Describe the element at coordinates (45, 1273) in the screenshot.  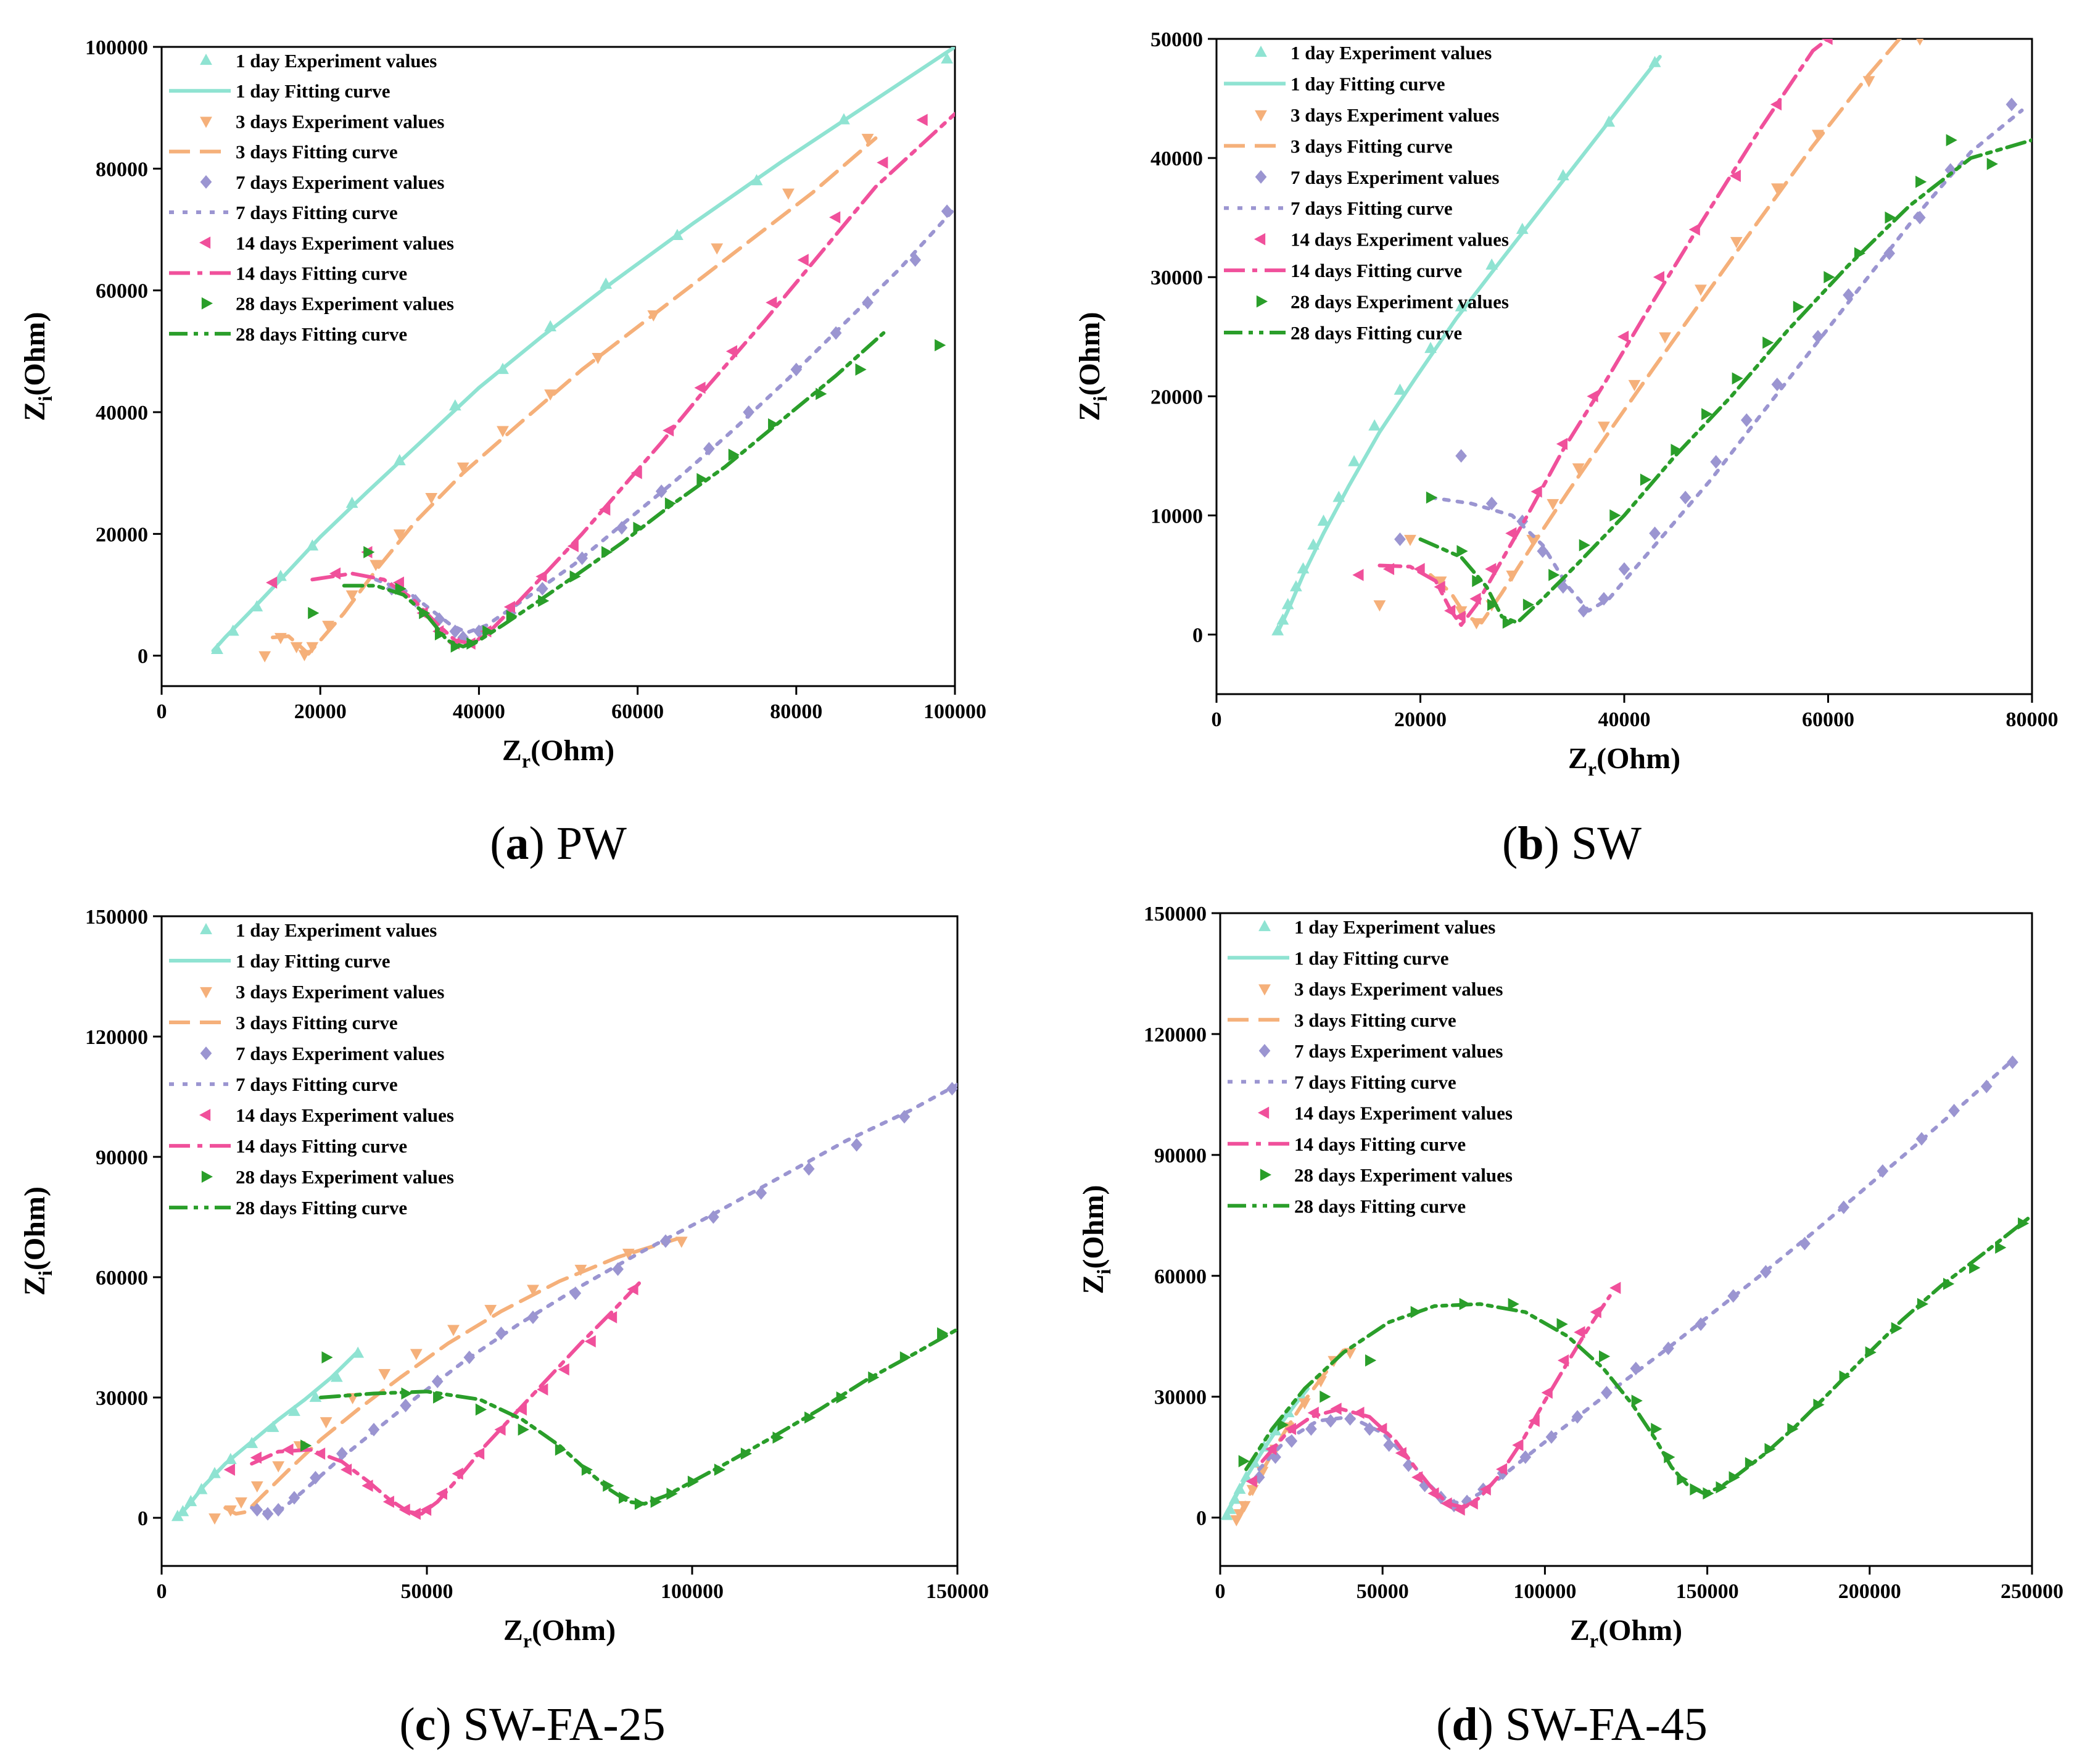
I see `y-axis-title-sub: i` at that location.